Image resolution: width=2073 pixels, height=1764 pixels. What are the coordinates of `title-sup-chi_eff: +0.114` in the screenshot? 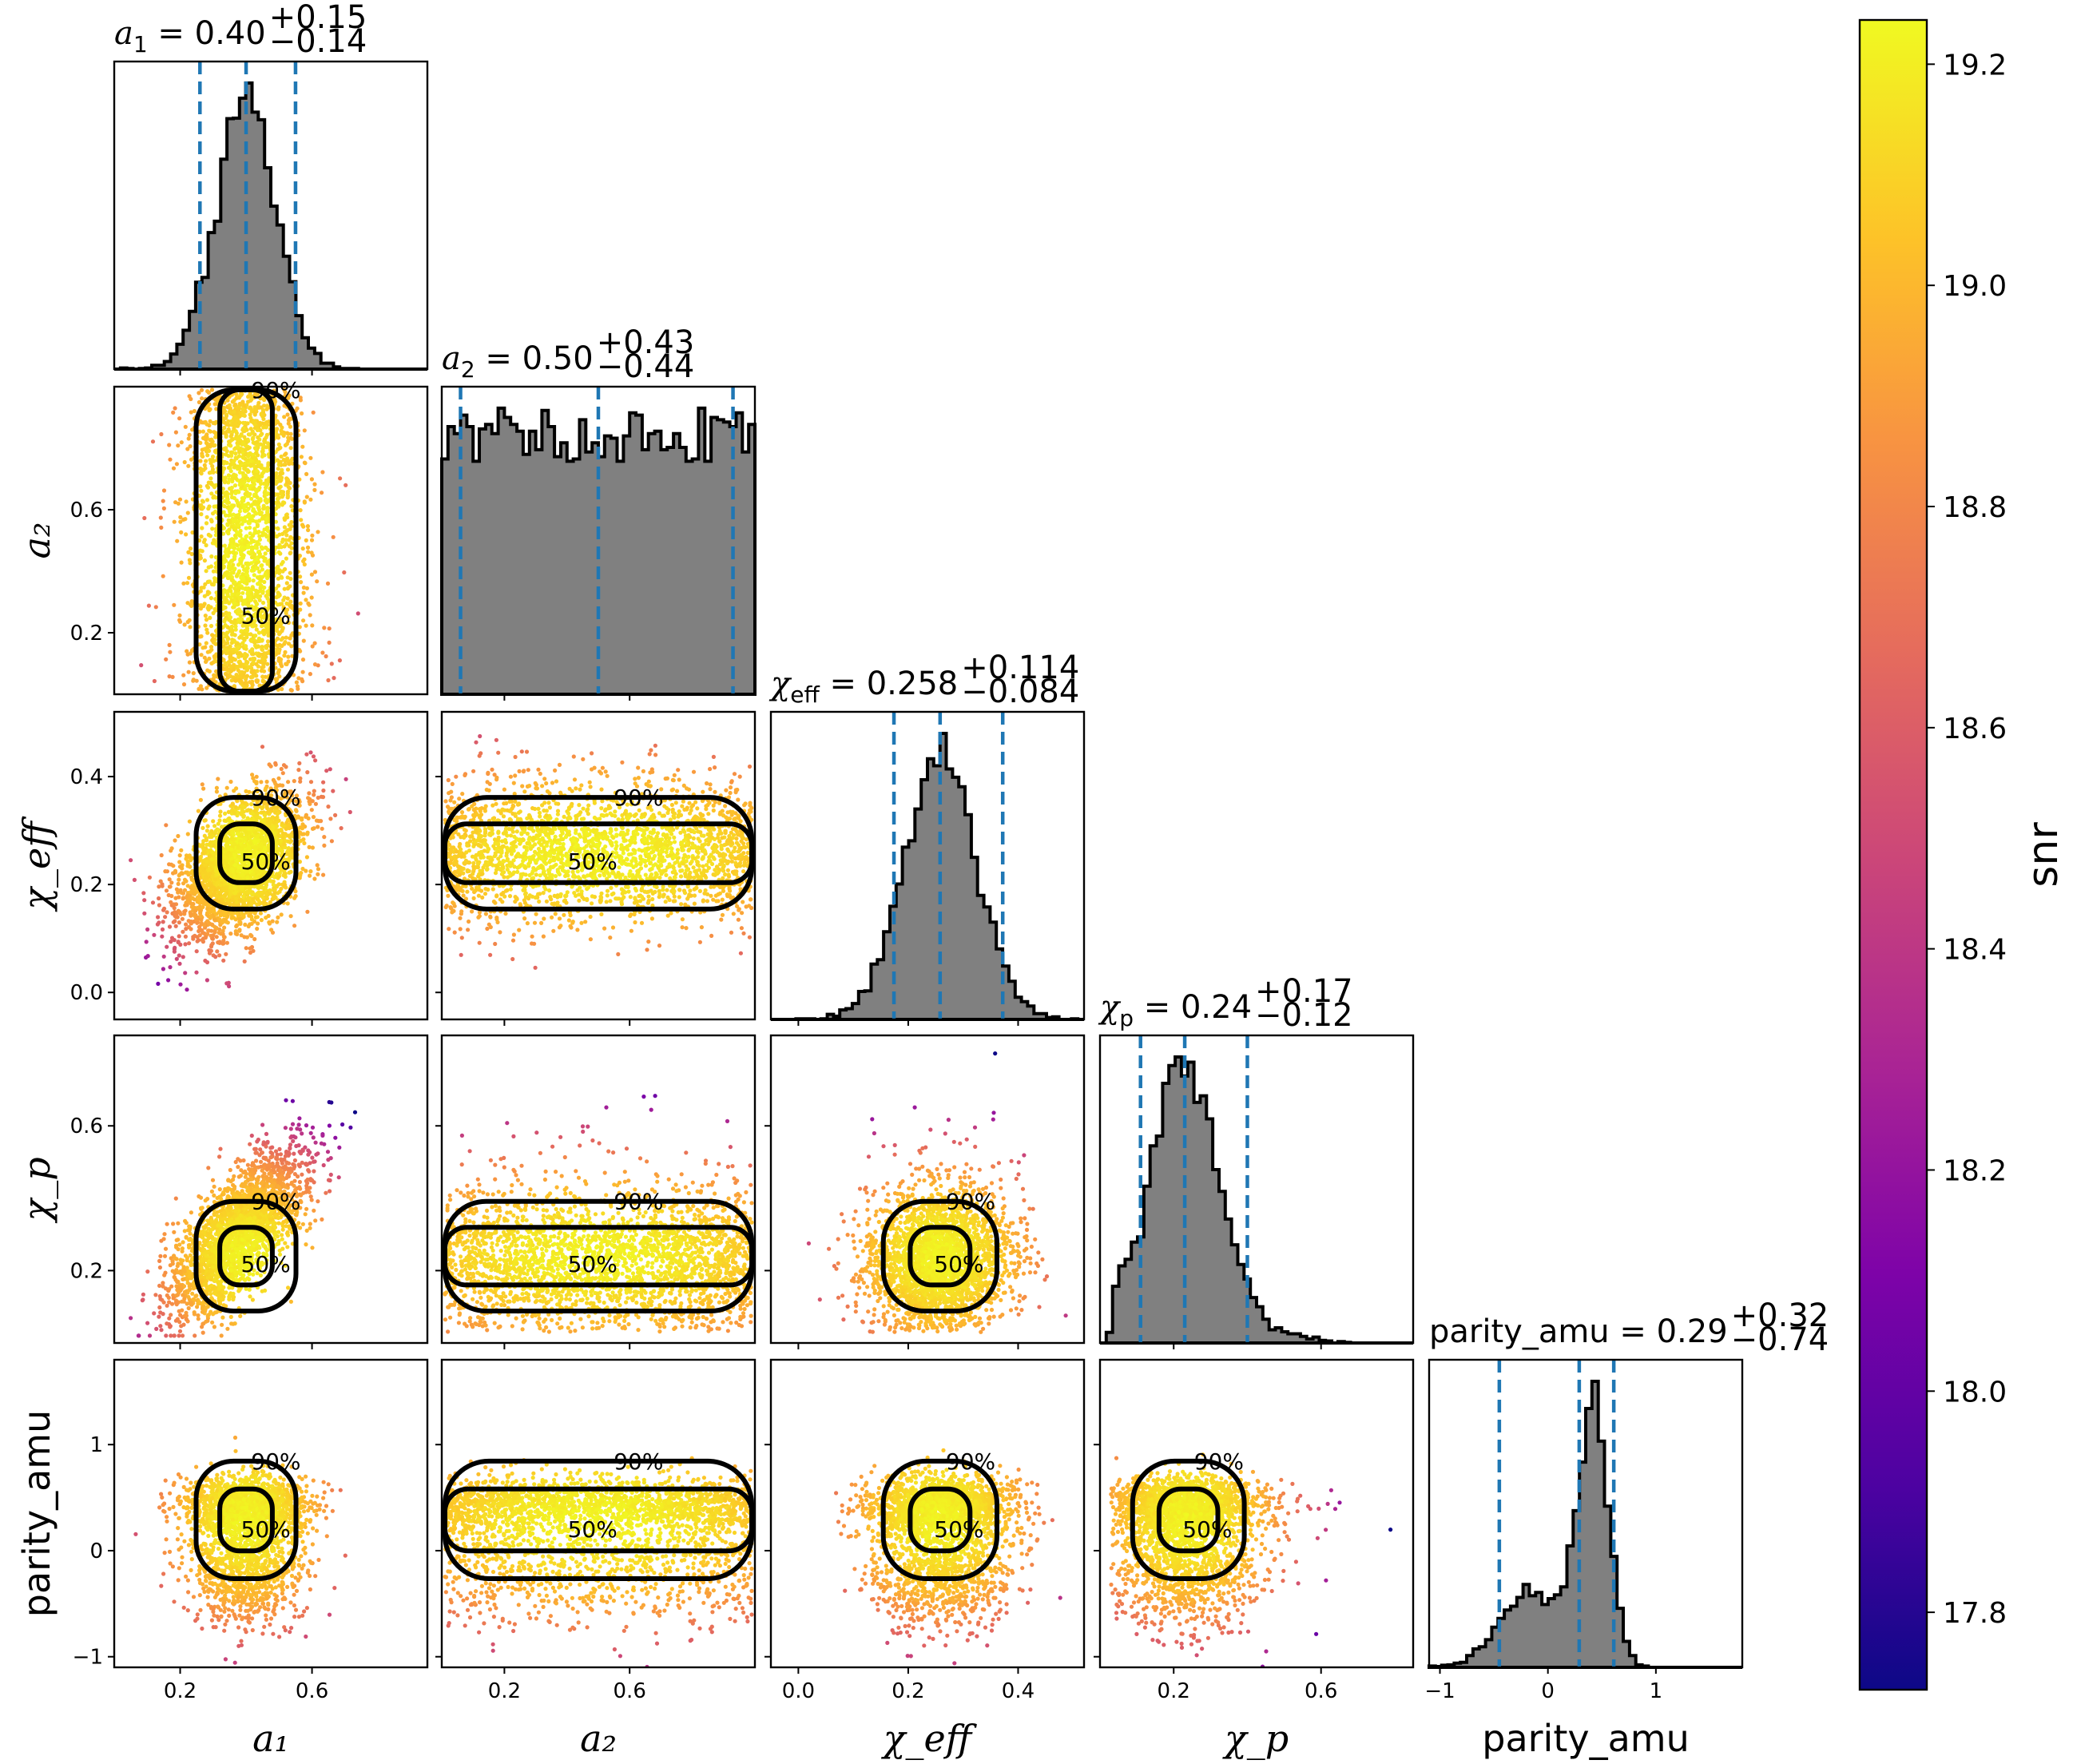 It's located at (1020, 668).